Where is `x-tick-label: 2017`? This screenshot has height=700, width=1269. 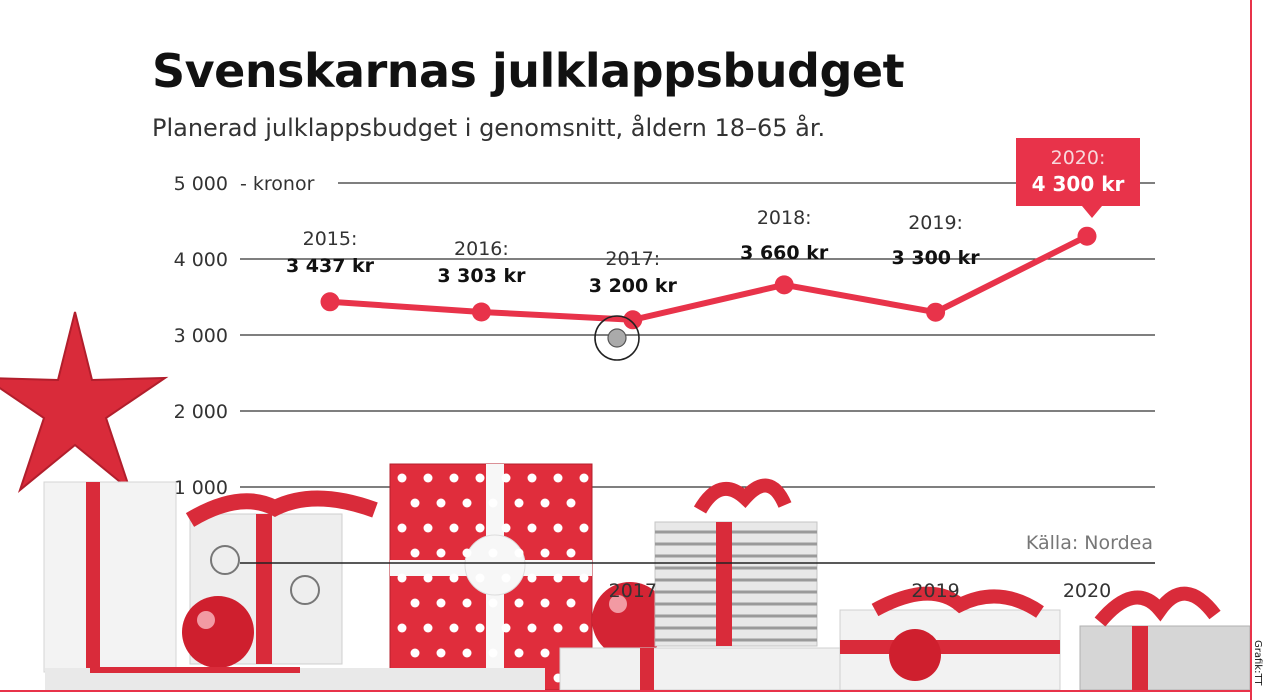
x-tick-label: 2017 is located at coordinates (633, 591).